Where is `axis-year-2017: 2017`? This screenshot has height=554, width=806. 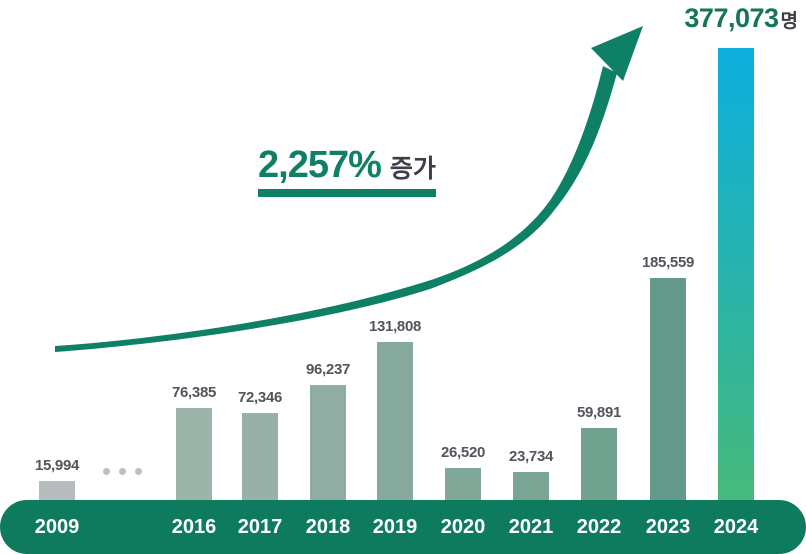
axis-year-2017: 2017 is located at coordinates (260, 527).